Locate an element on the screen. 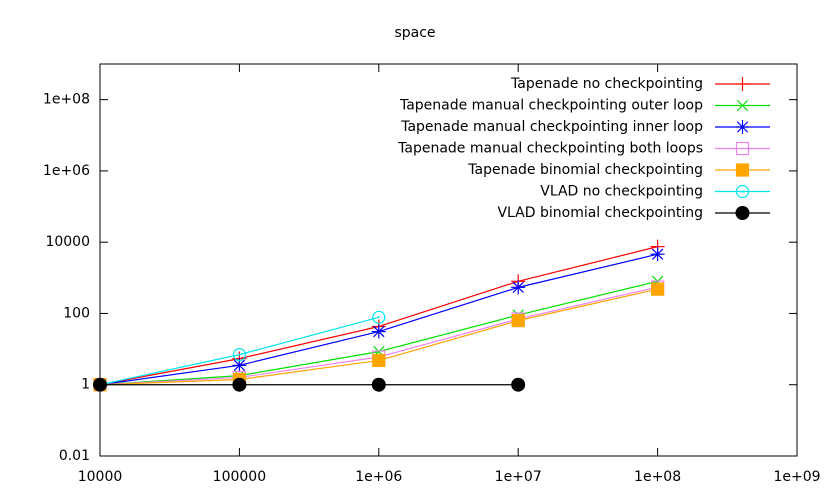 This screenshot has width=830, height=498. legend-label: Tapenade manual checkpointing inner loop is located at coordinates (551, 127).